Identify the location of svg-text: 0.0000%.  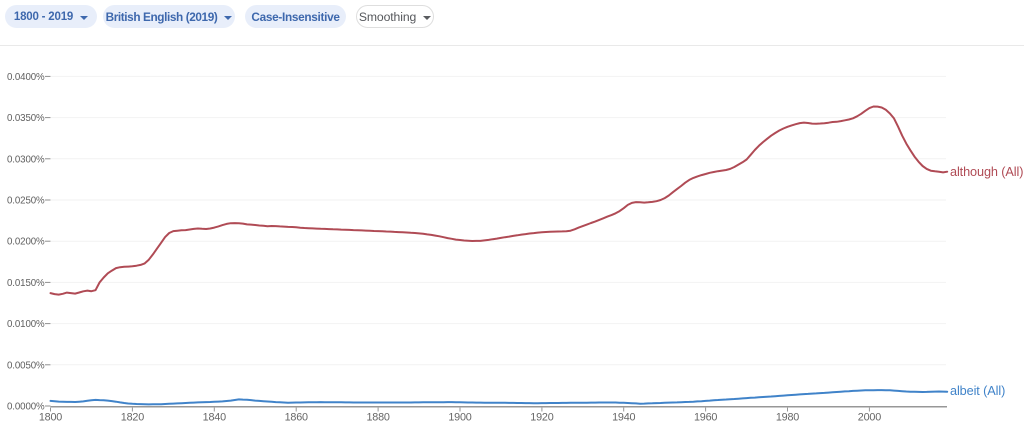
(26, 407).